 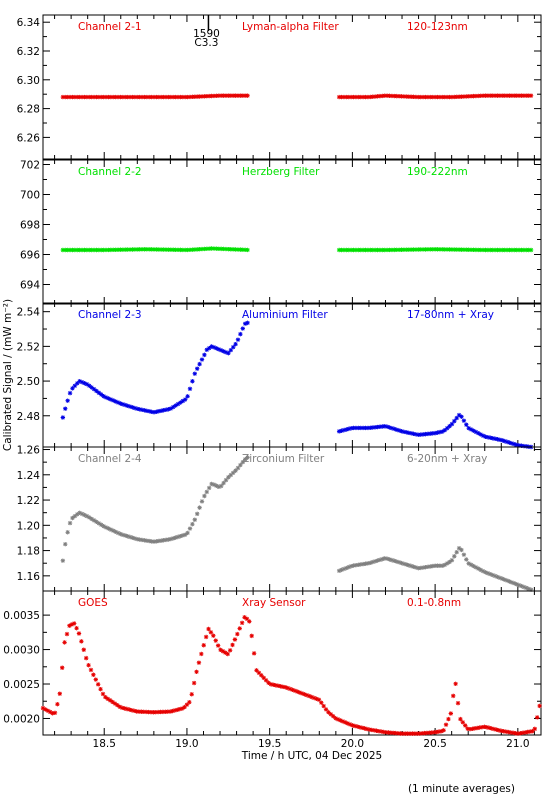 I want to click on panel-2-ytick-label: 698, so click(x=30, y=226).